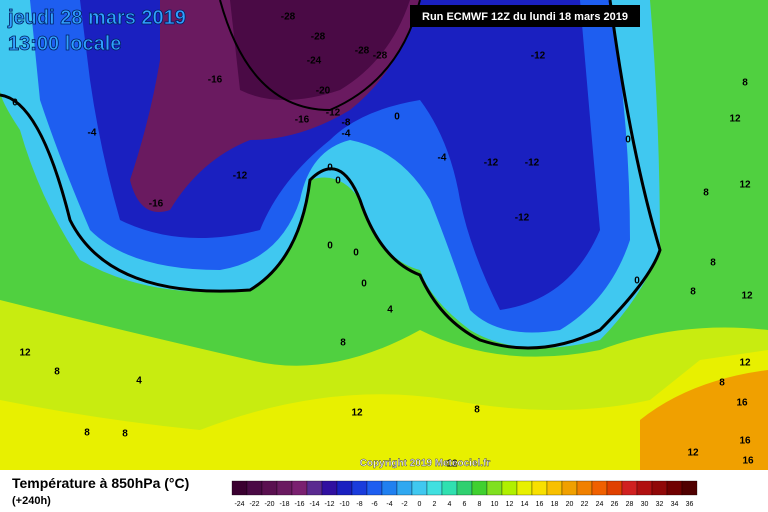 The image size is (768, 512). What do you see at coordinates (745, 441) in the screenshot?
I see `contour-label: 16` at bounding box center [745, 441].